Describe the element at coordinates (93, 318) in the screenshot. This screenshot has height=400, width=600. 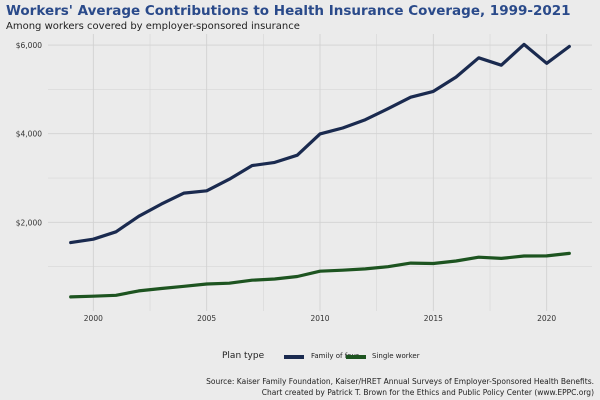
I see `x-tick-label: 2000` at that location.